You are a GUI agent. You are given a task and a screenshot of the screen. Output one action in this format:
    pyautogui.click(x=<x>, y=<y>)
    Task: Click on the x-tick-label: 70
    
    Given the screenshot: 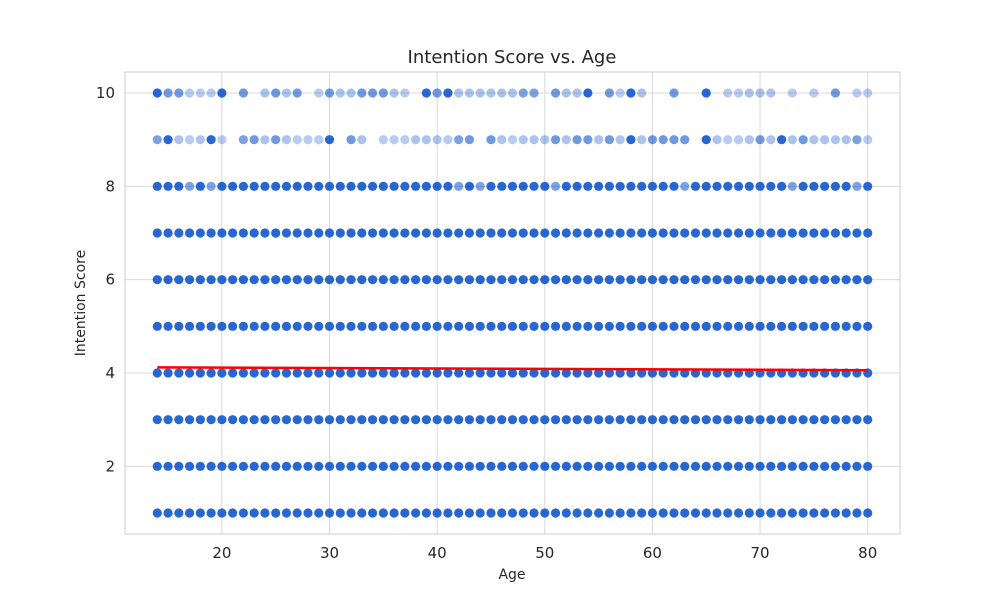 What is the action you would take?
    pyautogui.click(x=760, y=553)
    